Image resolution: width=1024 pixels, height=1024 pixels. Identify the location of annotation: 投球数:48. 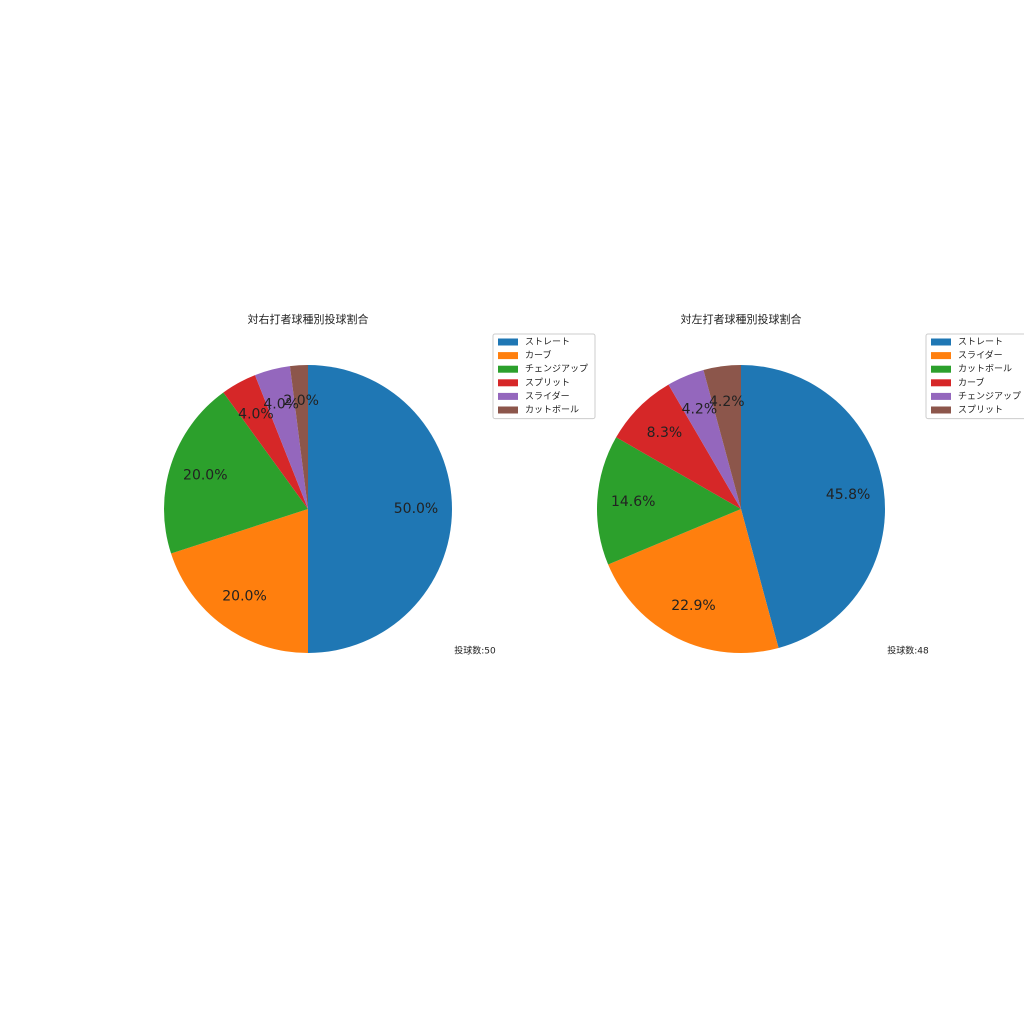
(908, 651).